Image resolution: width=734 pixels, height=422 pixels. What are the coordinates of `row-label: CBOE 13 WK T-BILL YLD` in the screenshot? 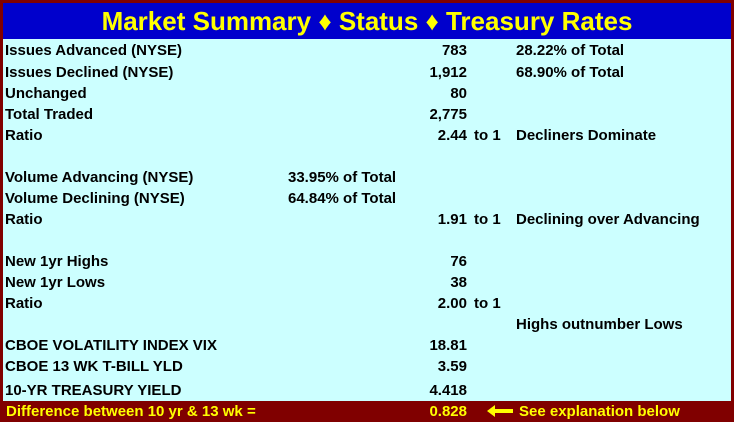 It's located at (94, 366).